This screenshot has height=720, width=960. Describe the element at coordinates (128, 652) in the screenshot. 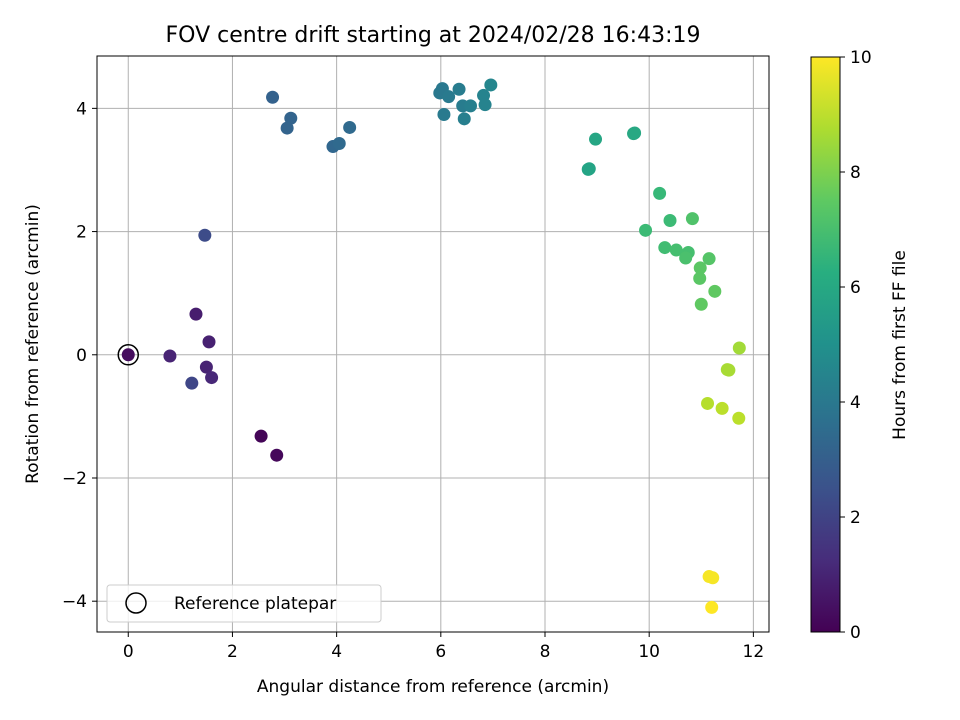

I see `x-tick-label: 0` at that location.